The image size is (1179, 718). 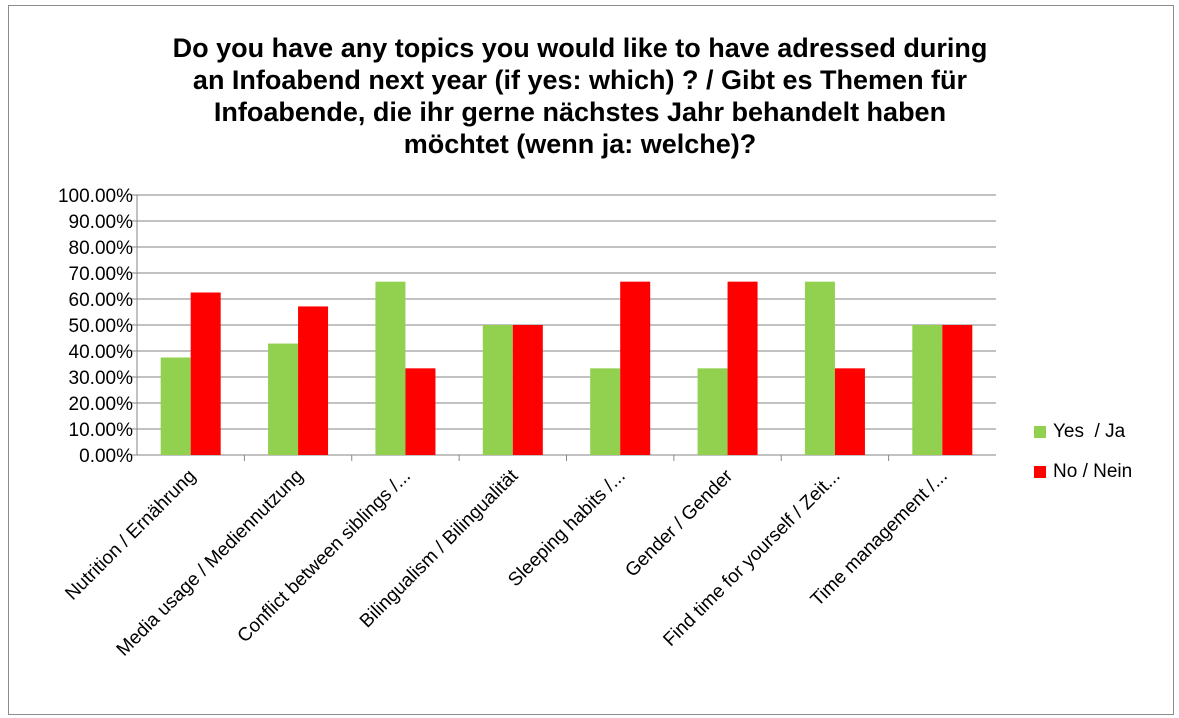 What do you see at coordinates (101, 248) in the screenshot?
I see `y-tick-label: 80.00%` at bounding box center [101, 248].